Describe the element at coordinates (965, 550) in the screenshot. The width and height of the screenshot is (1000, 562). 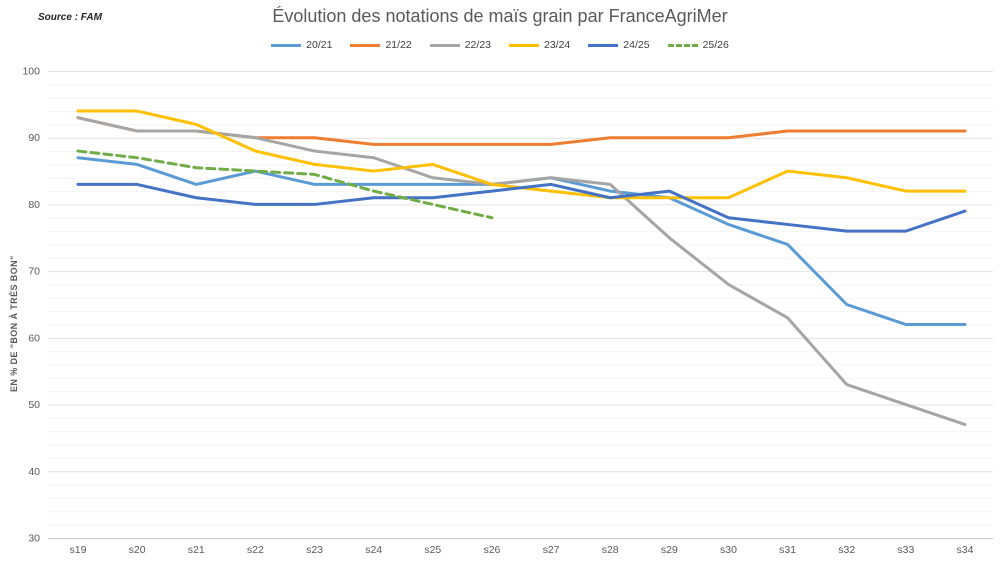
I see `x-tick-label: s34` at that location.